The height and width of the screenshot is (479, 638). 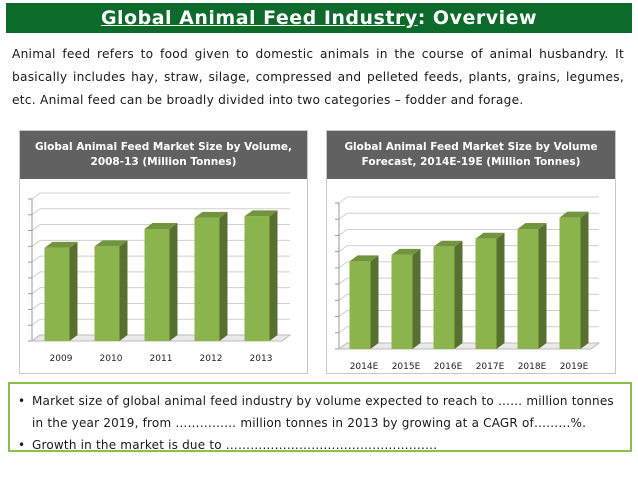 I want to click on title-rest: : Overview, so click(x=477, y=18).